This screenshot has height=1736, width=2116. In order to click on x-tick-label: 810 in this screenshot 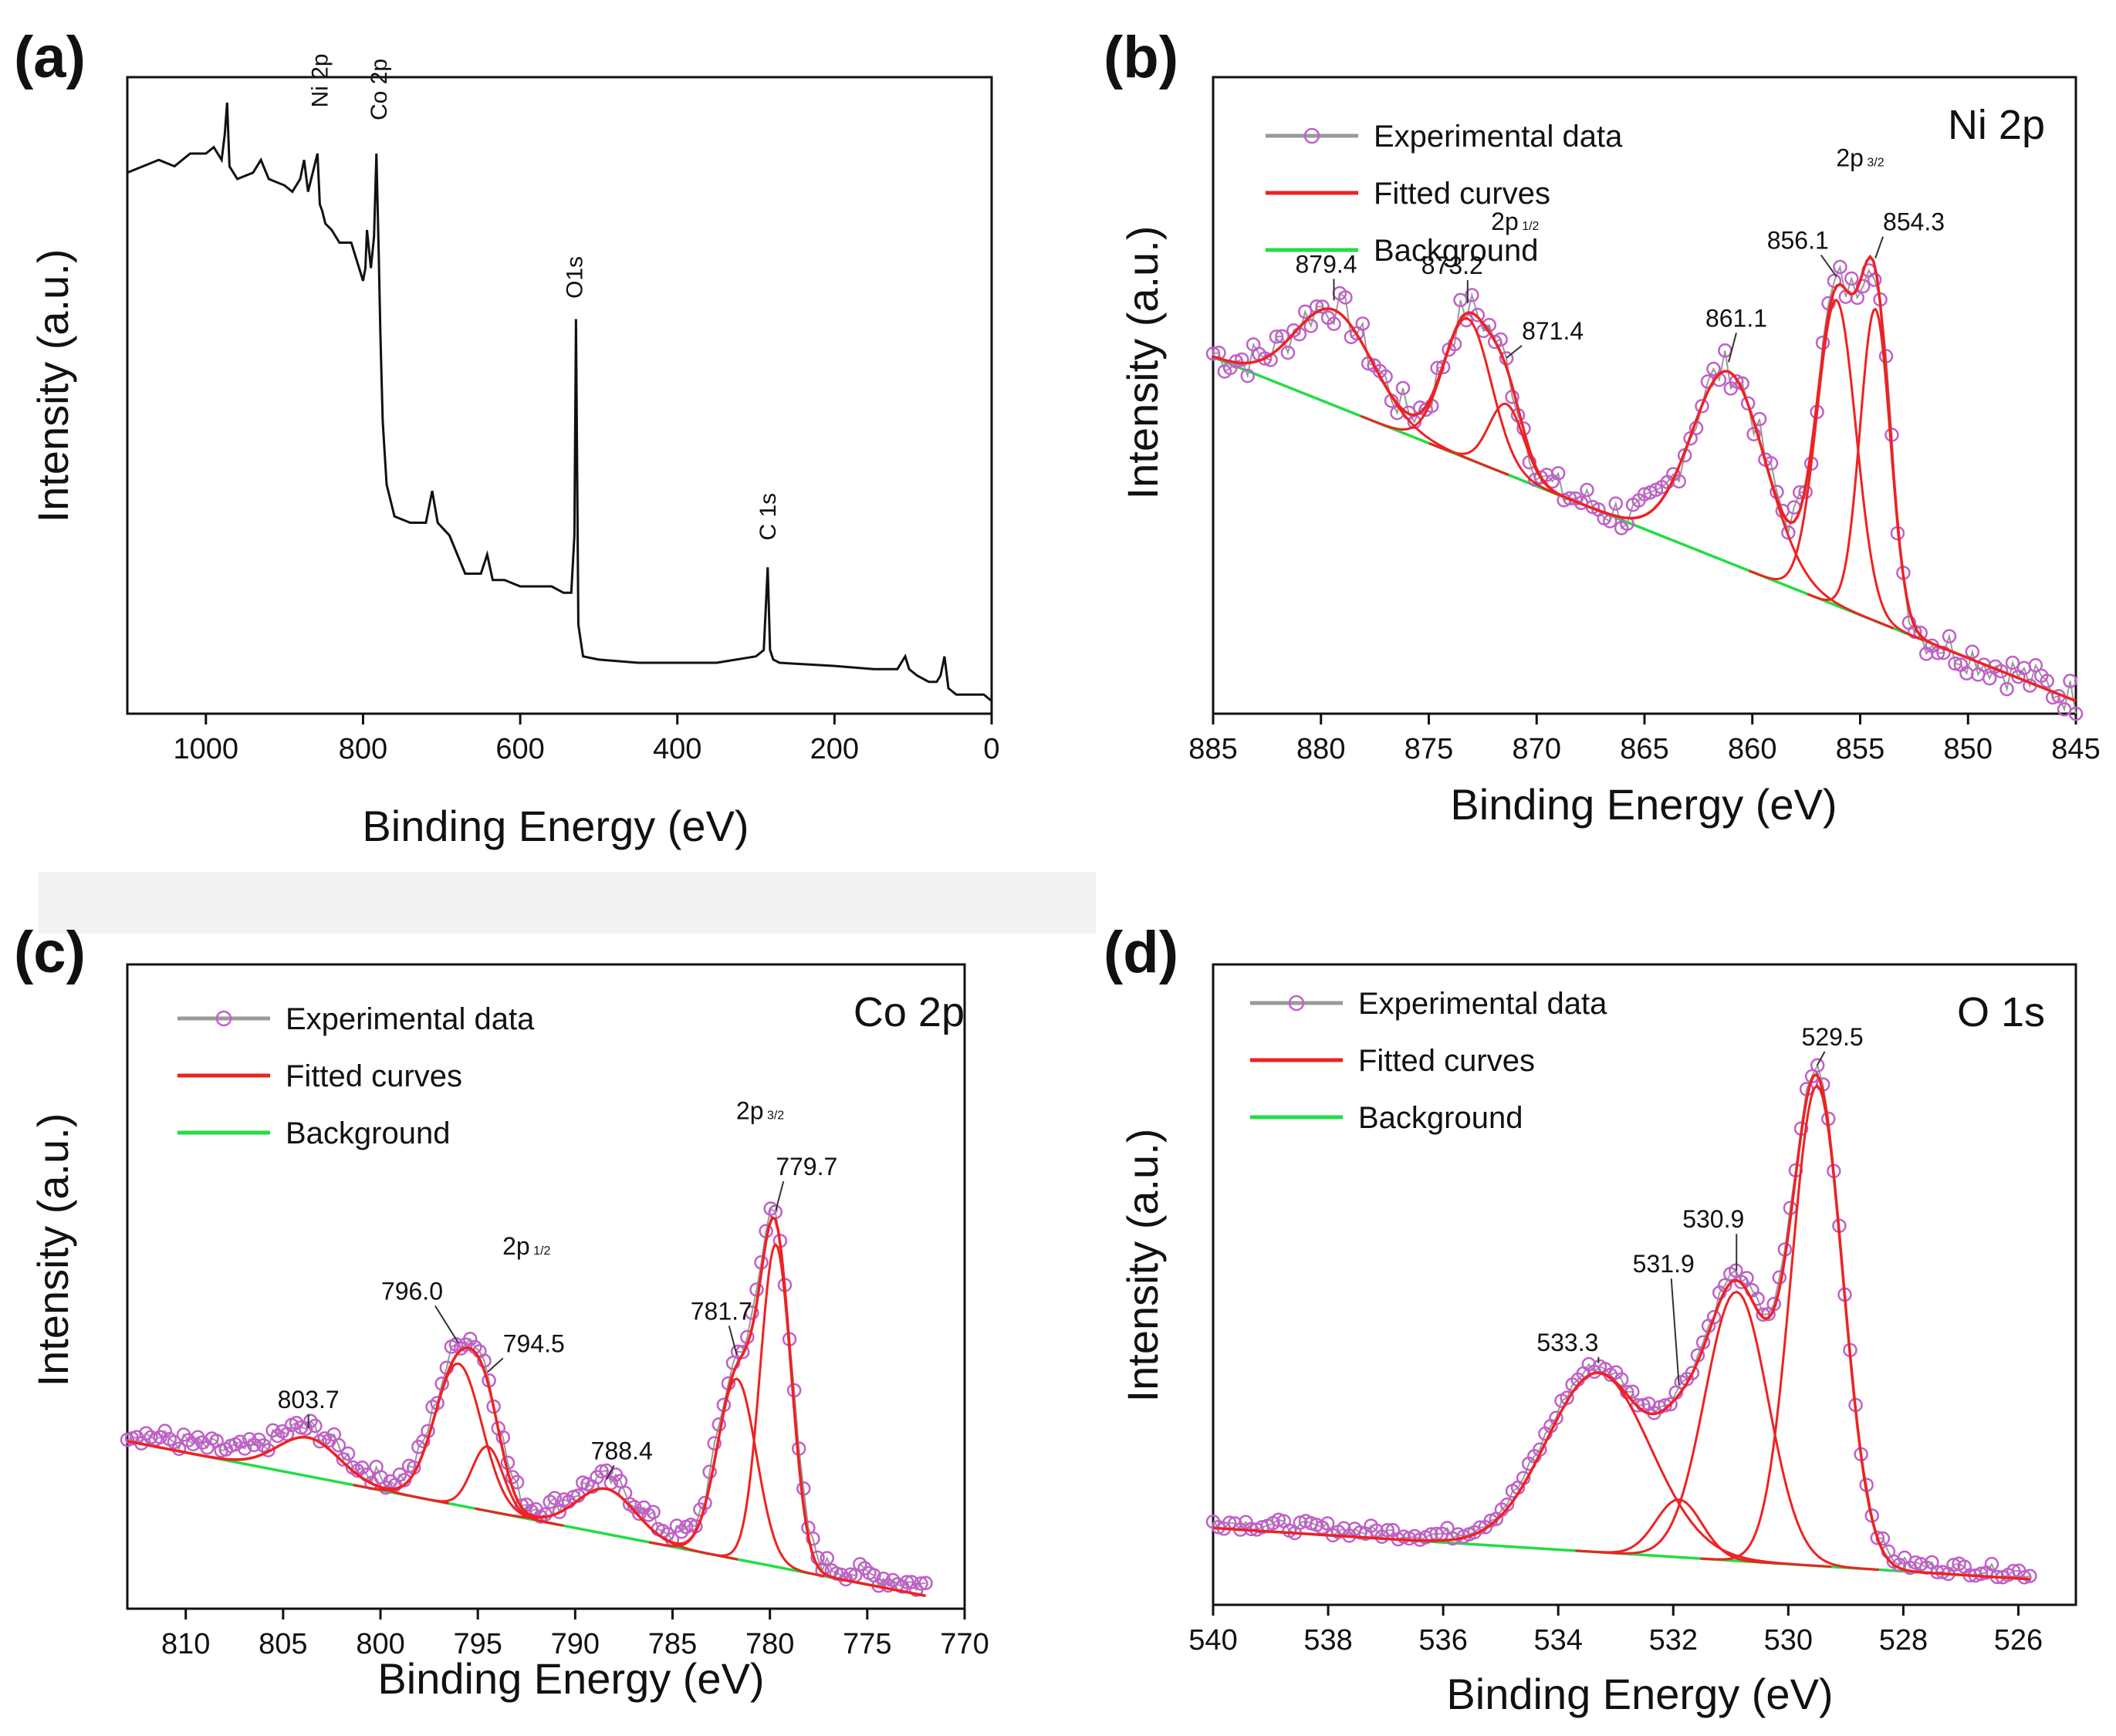, I will do `click(186, 1644)`.